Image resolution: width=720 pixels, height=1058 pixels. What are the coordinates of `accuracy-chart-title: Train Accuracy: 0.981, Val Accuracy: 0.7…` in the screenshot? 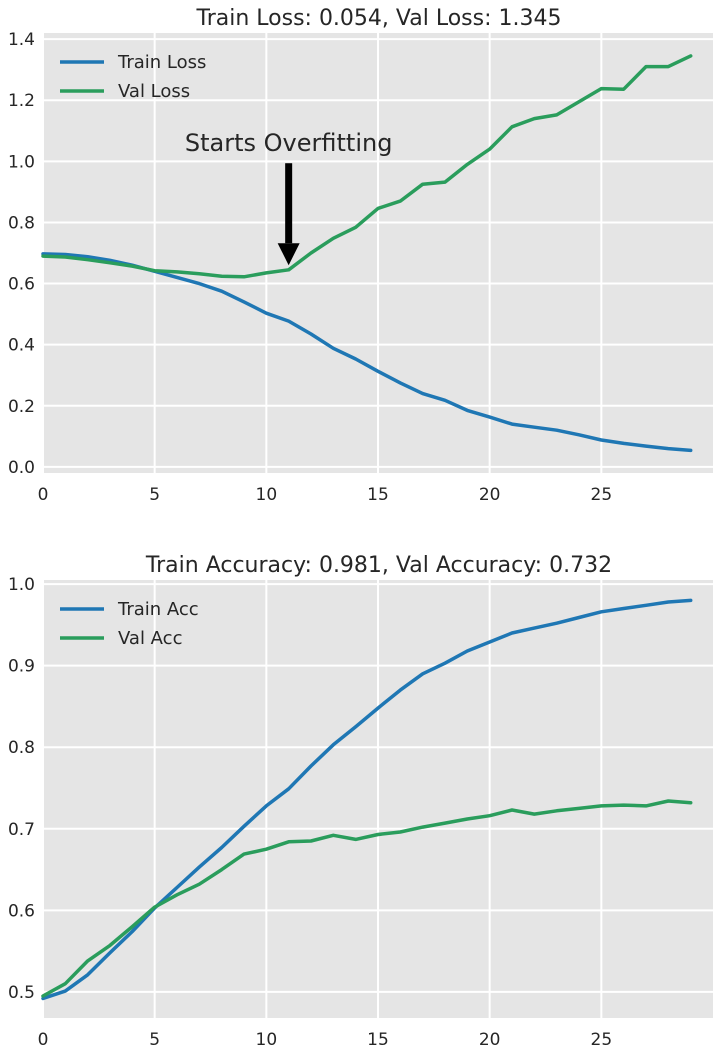 It's located at (378, 565).